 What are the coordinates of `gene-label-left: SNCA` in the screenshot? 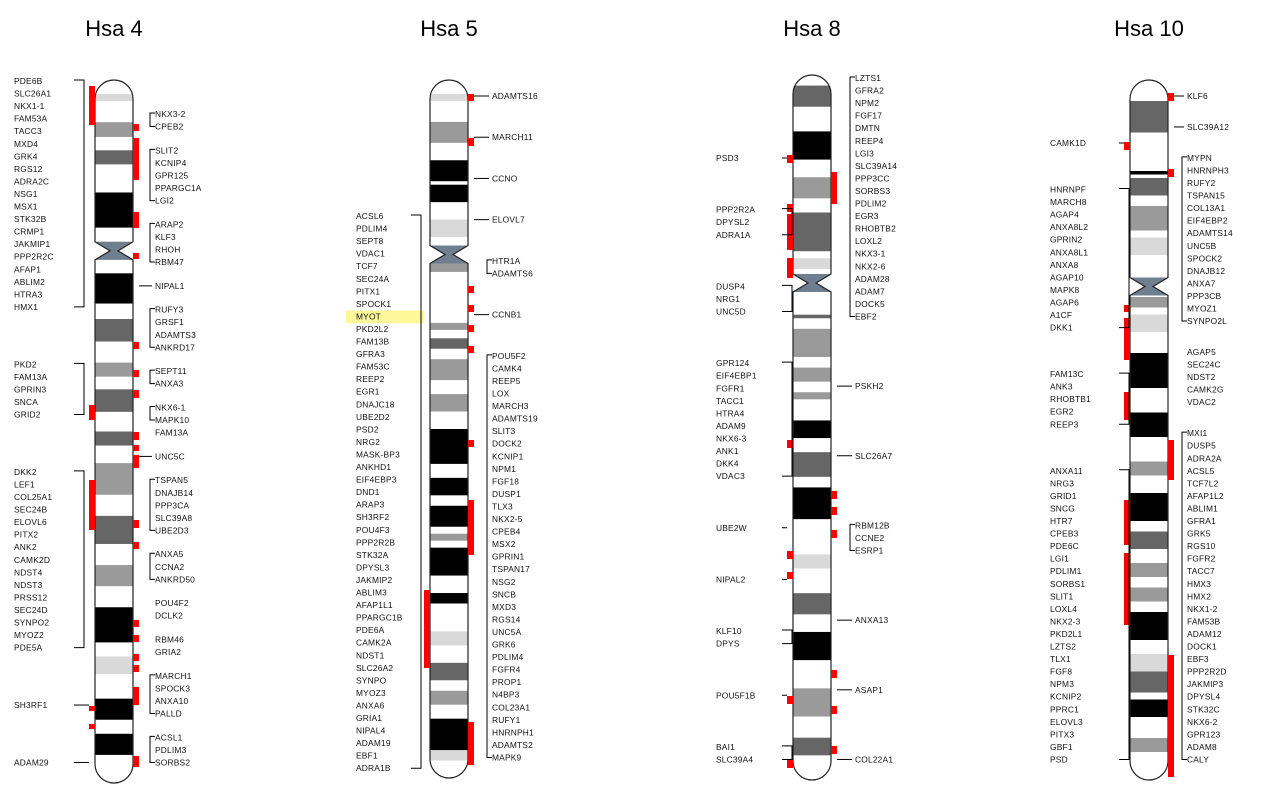 It's located at (26, 402).